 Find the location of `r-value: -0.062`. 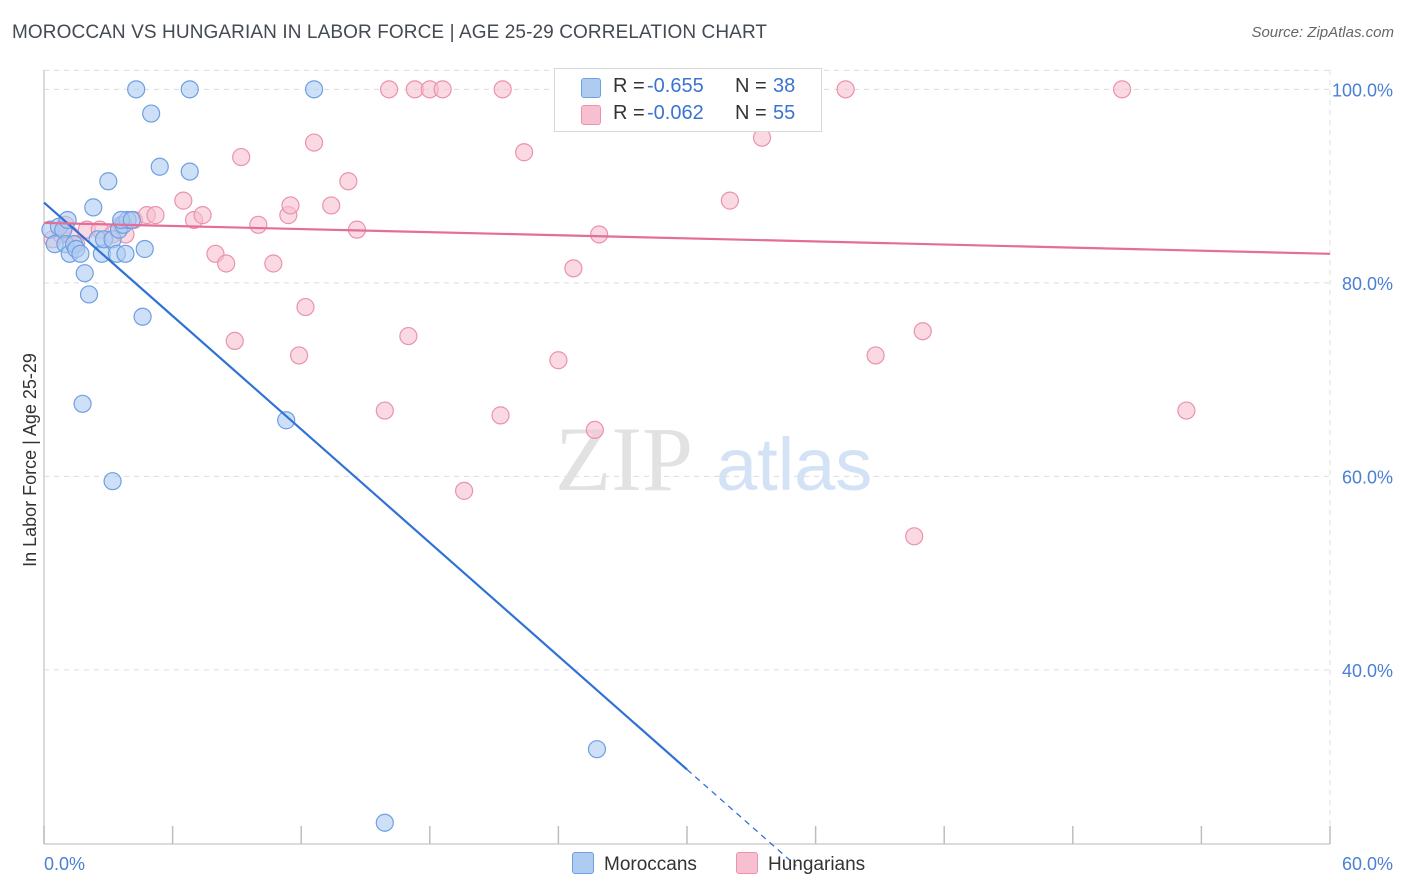

r-value: -0.062 is located at coordinates (675, 113).